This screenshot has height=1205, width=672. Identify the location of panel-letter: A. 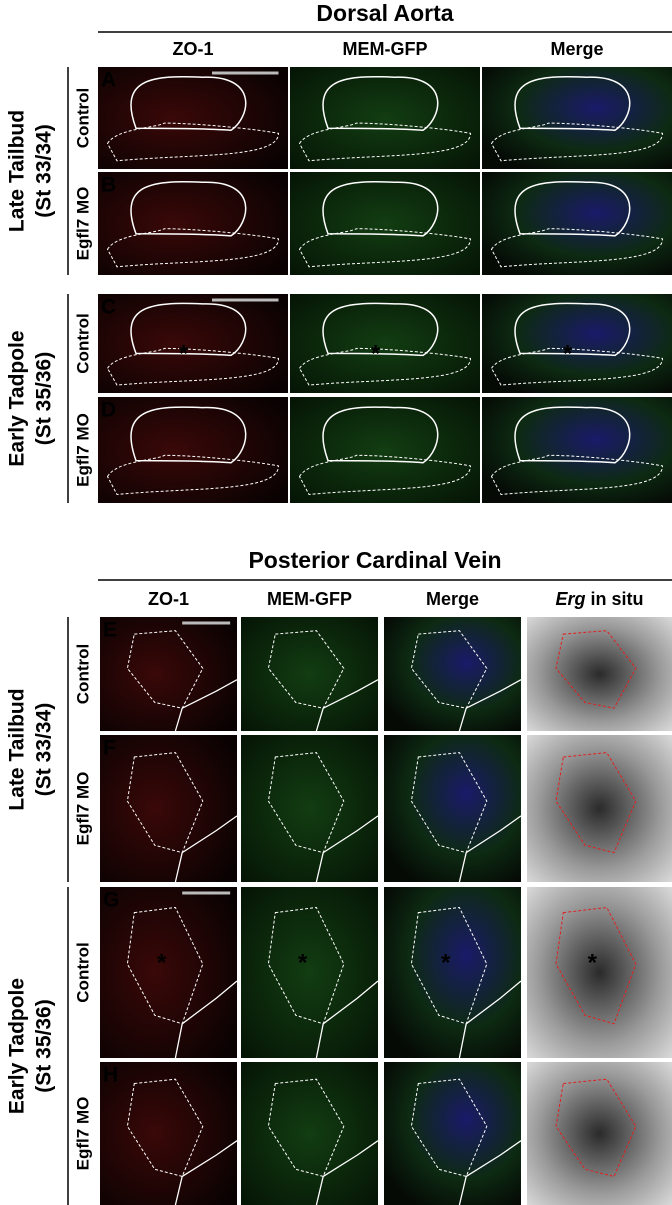
(108, 80).